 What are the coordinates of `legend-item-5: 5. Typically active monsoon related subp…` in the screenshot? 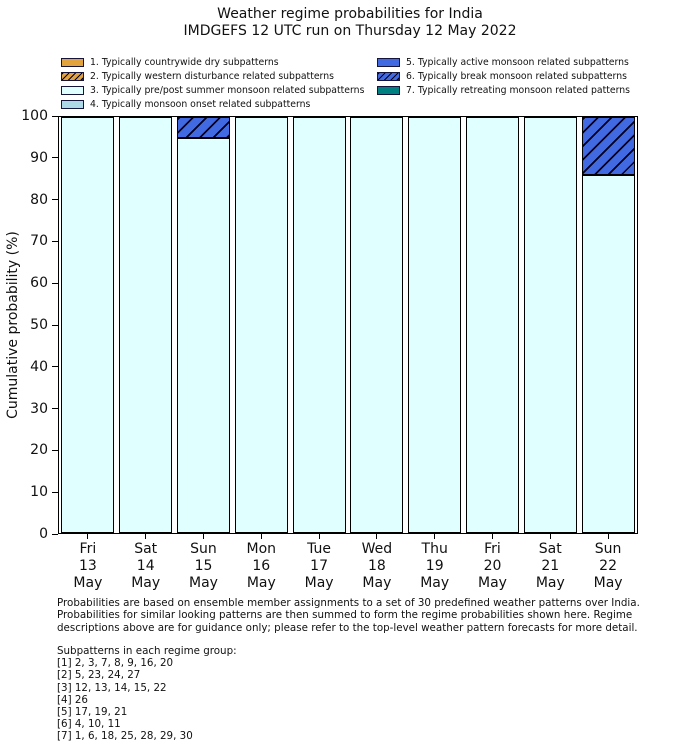 It's located at (503, 62).